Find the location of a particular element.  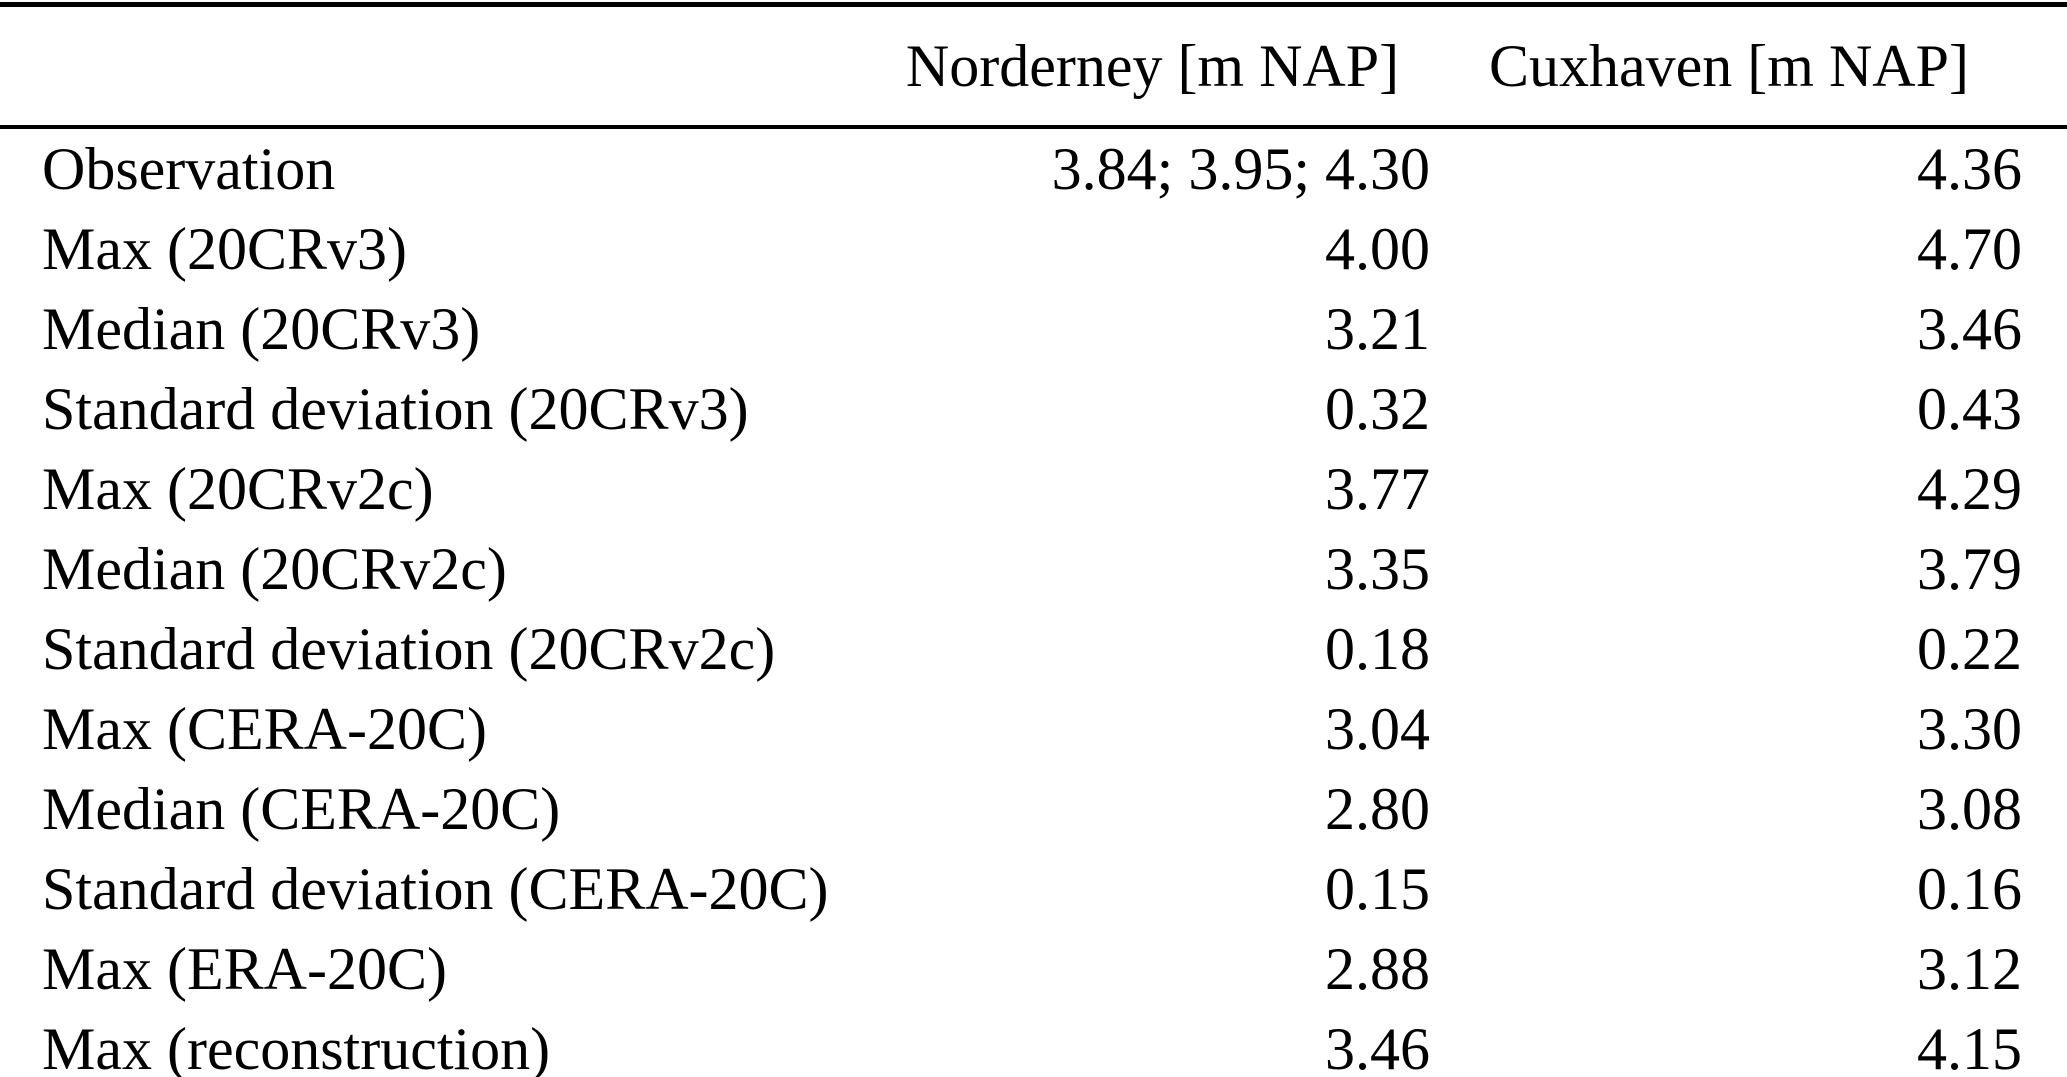

row-label: Max (20CRv2c) is located at coordinates (238, 488).